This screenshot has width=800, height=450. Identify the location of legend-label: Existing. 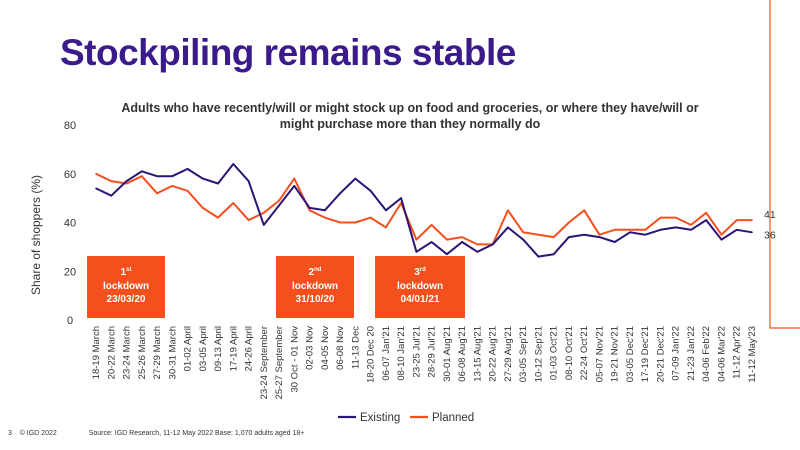
(380, 418).